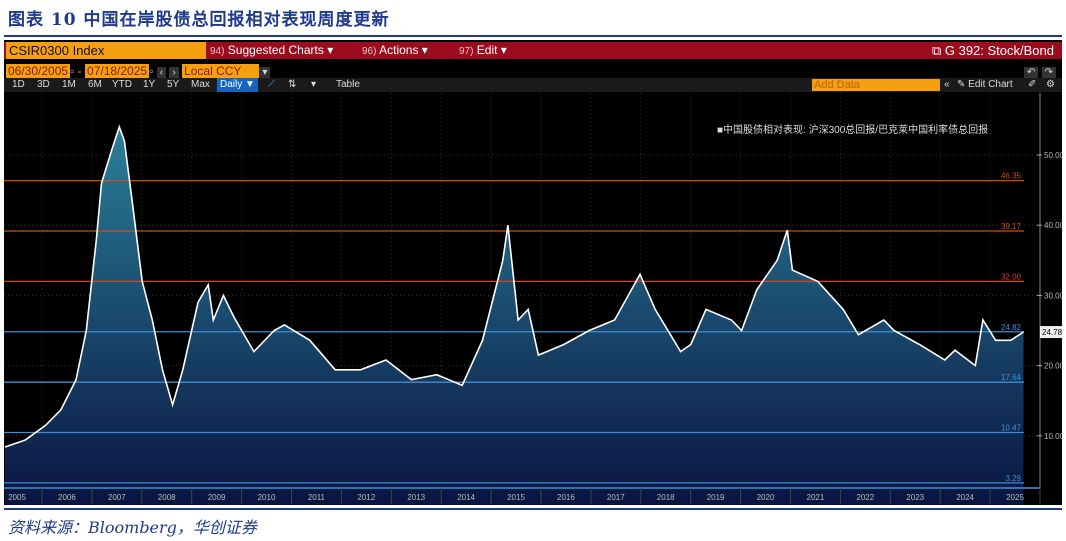 The image size is (1066, 541). What do you see at coordinates (317, 497) in the screenshot?
I see `x-tick-label: 2011` at bounding box center [317, 497].